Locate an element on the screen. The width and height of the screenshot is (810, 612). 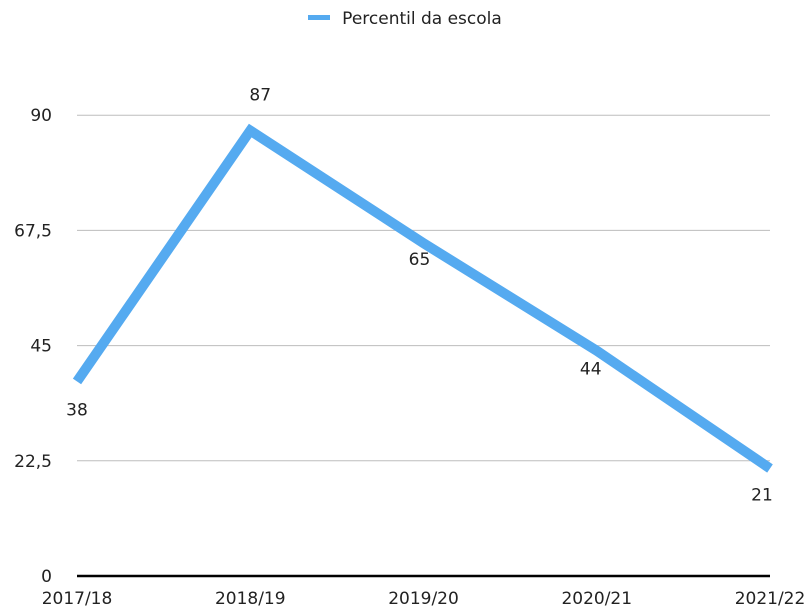
x-tick-label: 2019/20 is located at coordinates (423, 599).